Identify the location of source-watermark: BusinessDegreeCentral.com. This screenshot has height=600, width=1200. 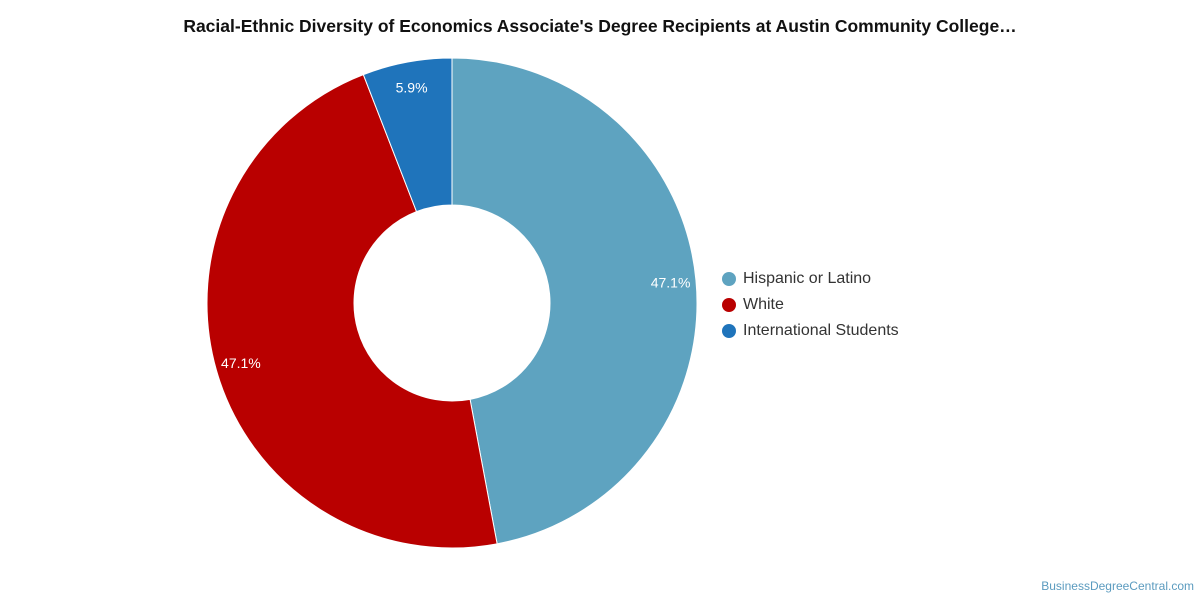
(1117, 586).